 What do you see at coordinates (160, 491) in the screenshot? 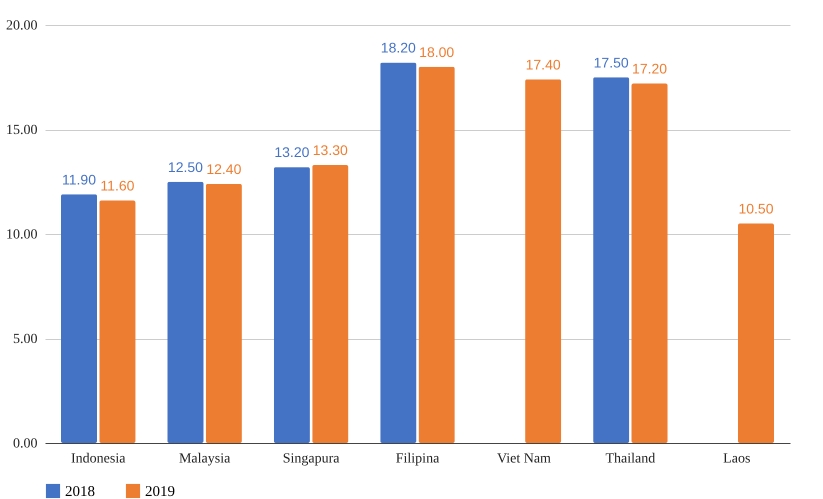
I see `legend-label: 2019` at bounding box center [160, 491].